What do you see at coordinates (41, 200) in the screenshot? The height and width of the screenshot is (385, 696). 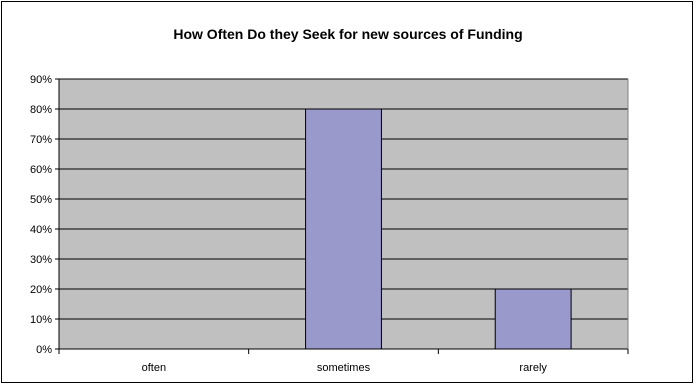 I see `y-tick-label: 50%` at bounding box center [41, 200].